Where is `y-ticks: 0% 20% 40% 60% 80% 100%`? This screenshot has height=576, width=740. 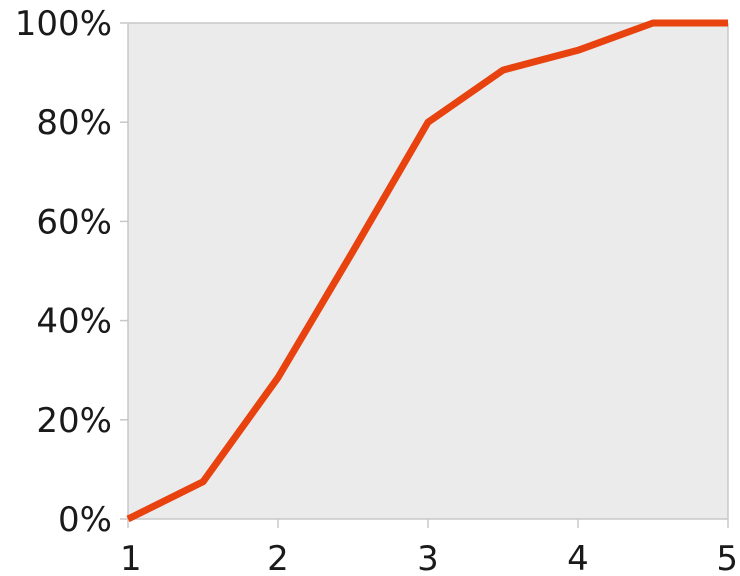 y-ticks: 0% 20% 40% 60% 80% 100% is located at coordinates (71, 272).